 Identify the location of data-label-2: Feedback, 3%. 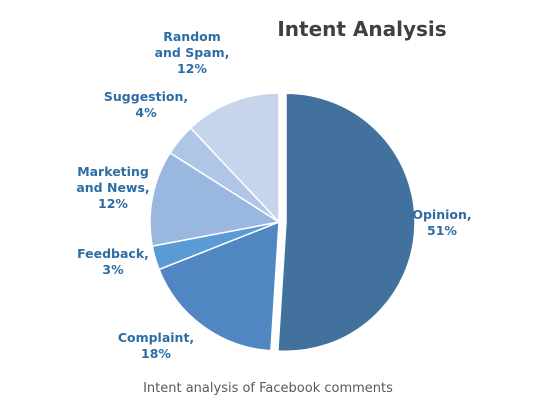
(113, 261).